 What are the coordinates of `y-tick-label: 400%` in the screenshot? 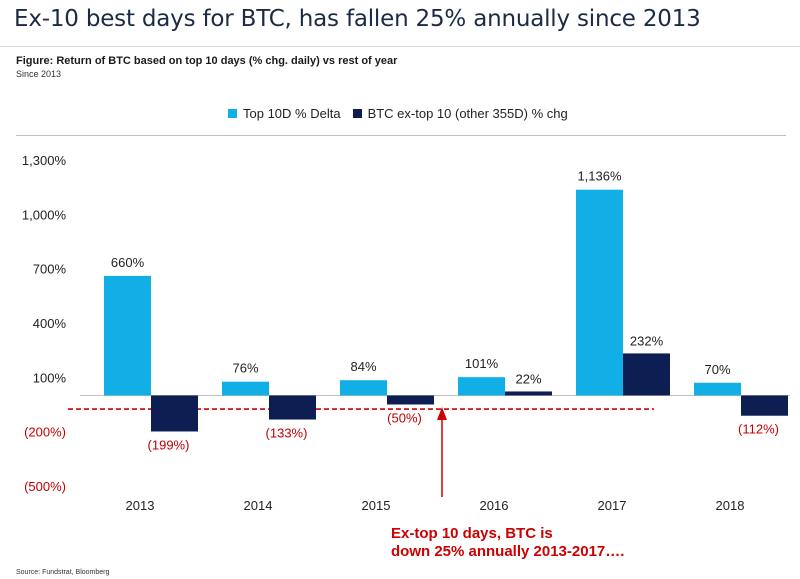 It's located at (50, 323).